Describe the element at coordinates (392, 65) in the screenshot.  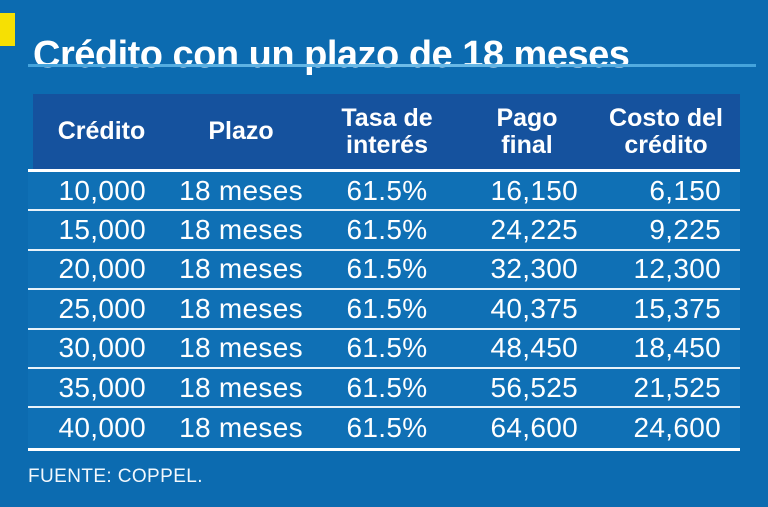
I see `title-divider` at that location.